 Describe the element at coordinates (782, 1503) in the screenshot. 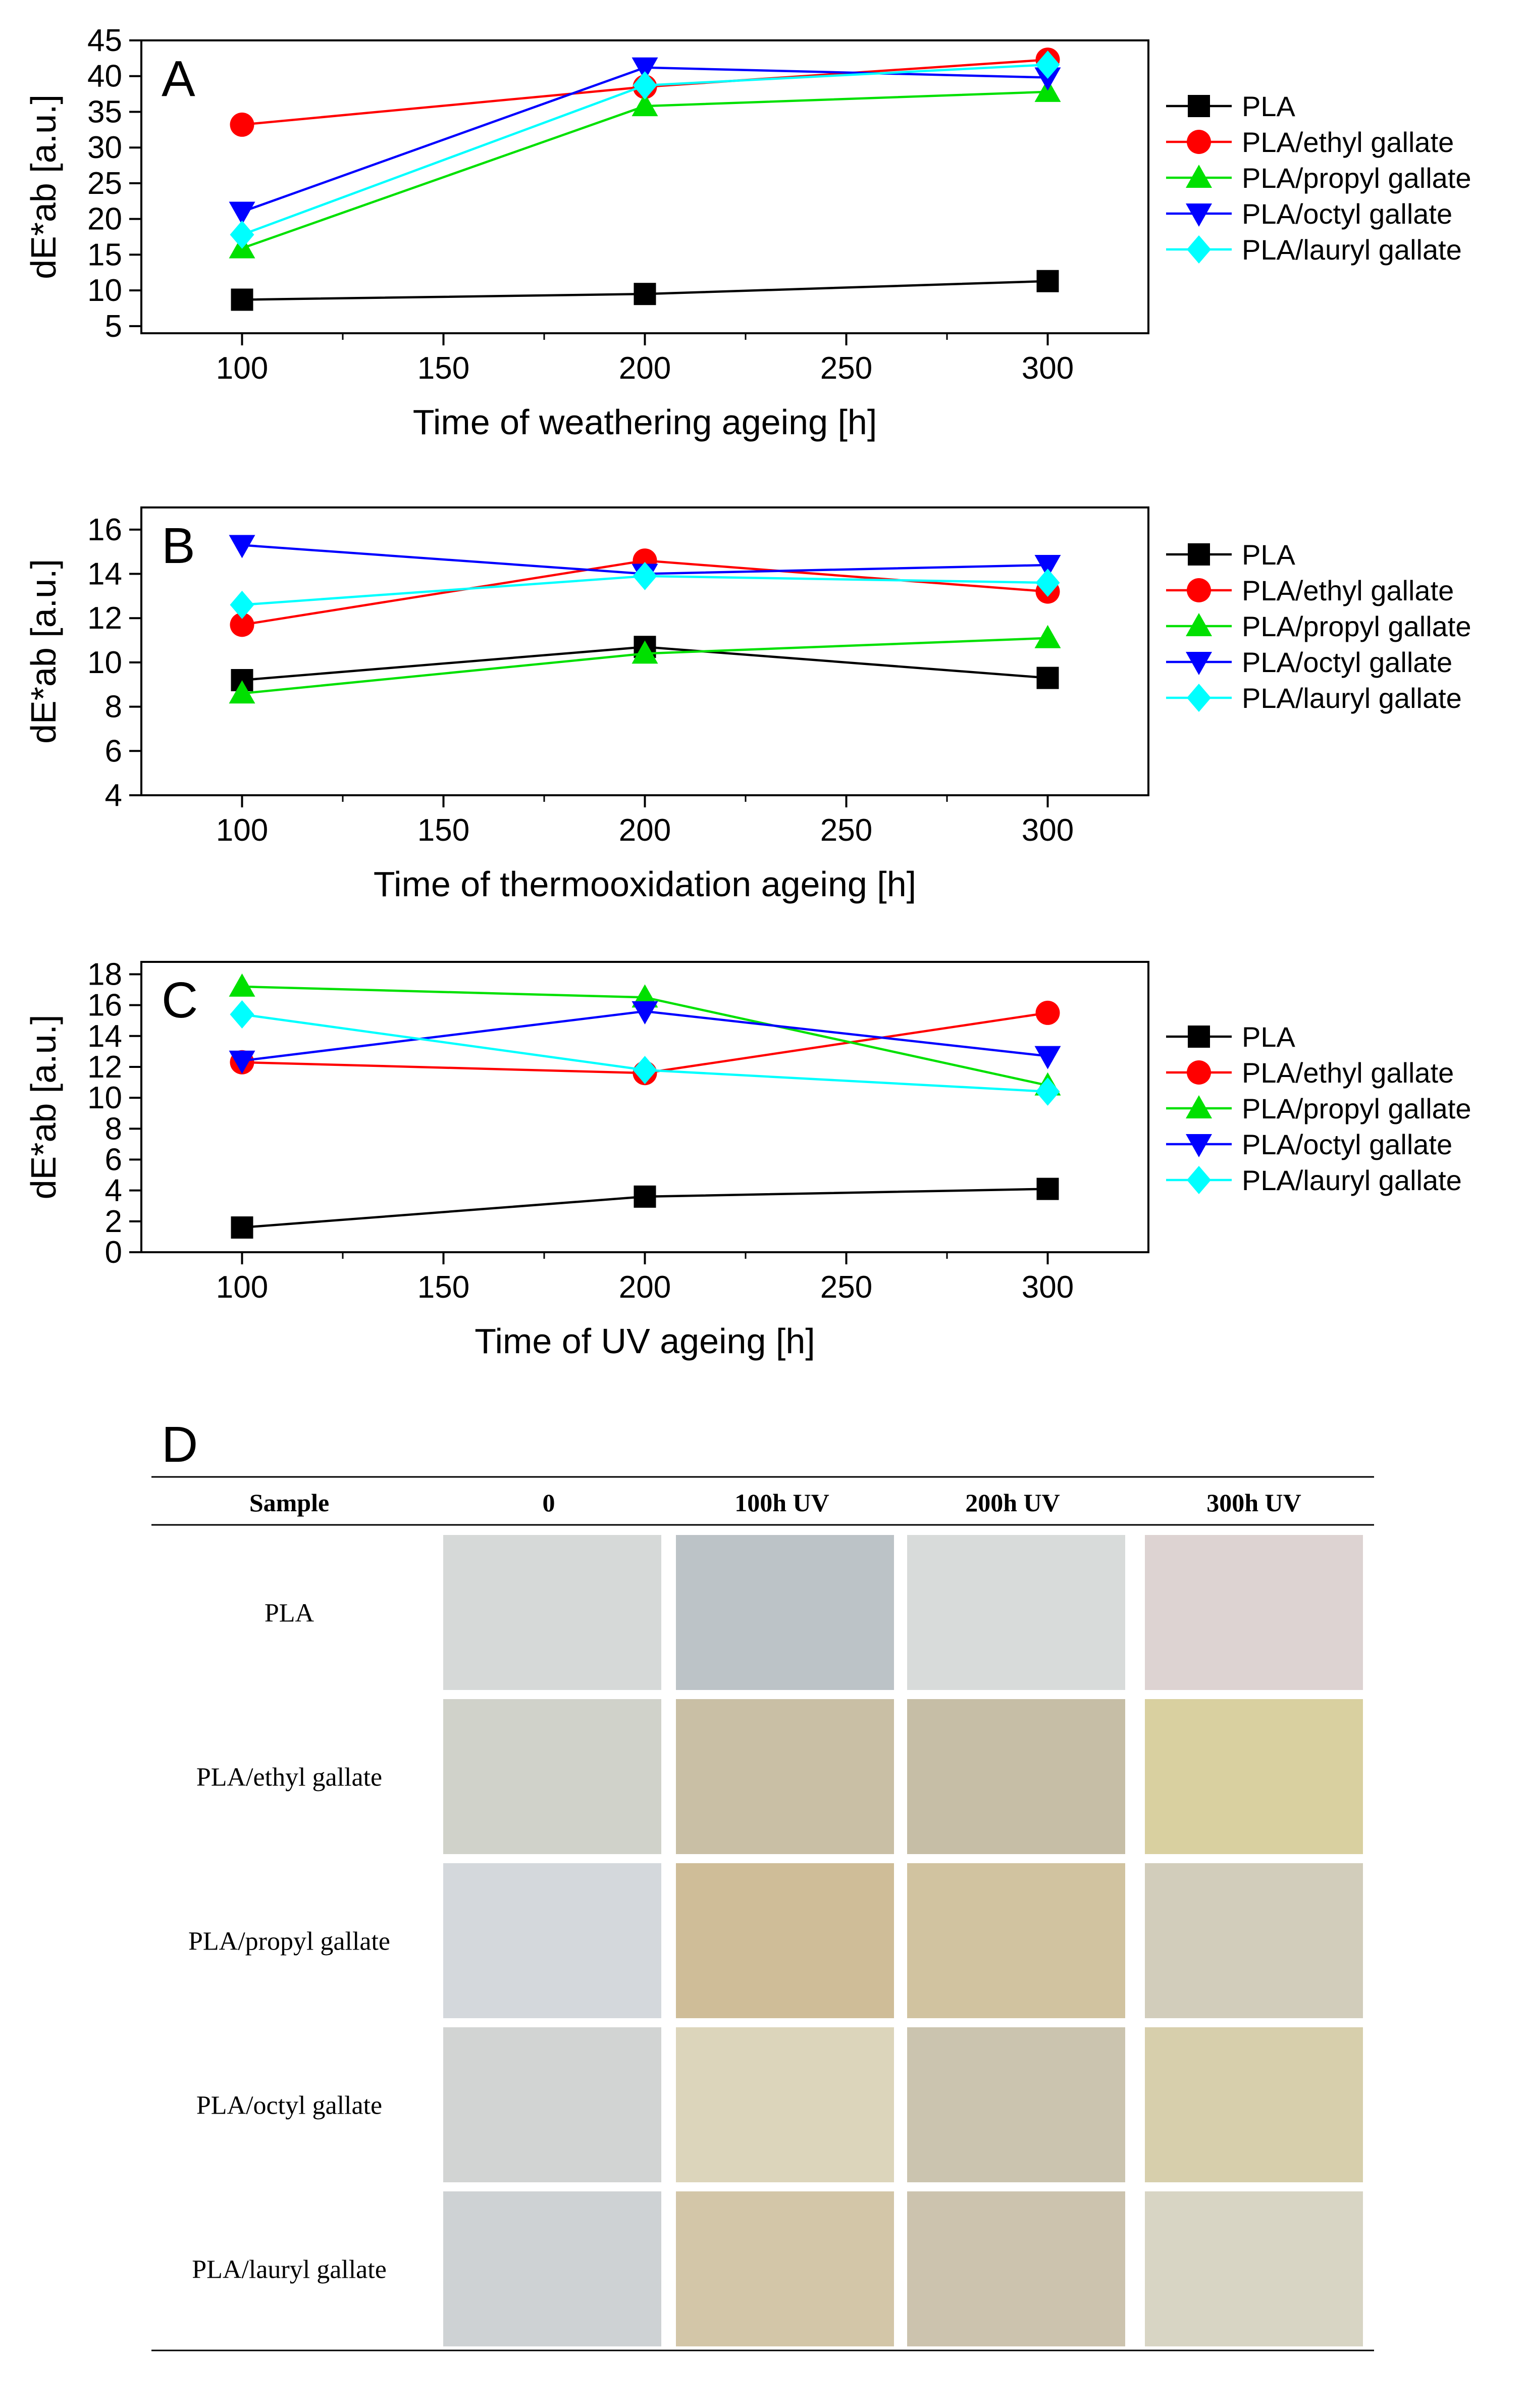

I see `table-header: 100h UV` at that location.